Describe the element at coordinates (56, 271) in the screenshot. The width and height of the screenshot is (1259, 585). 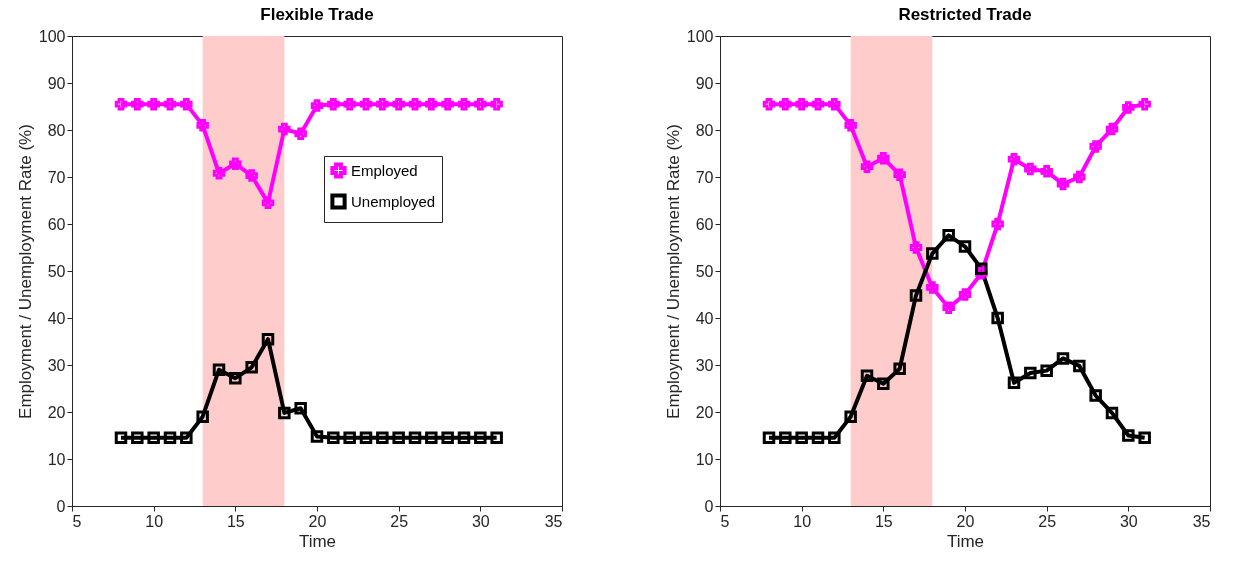
I see `y-tick-label: 50` at that location.